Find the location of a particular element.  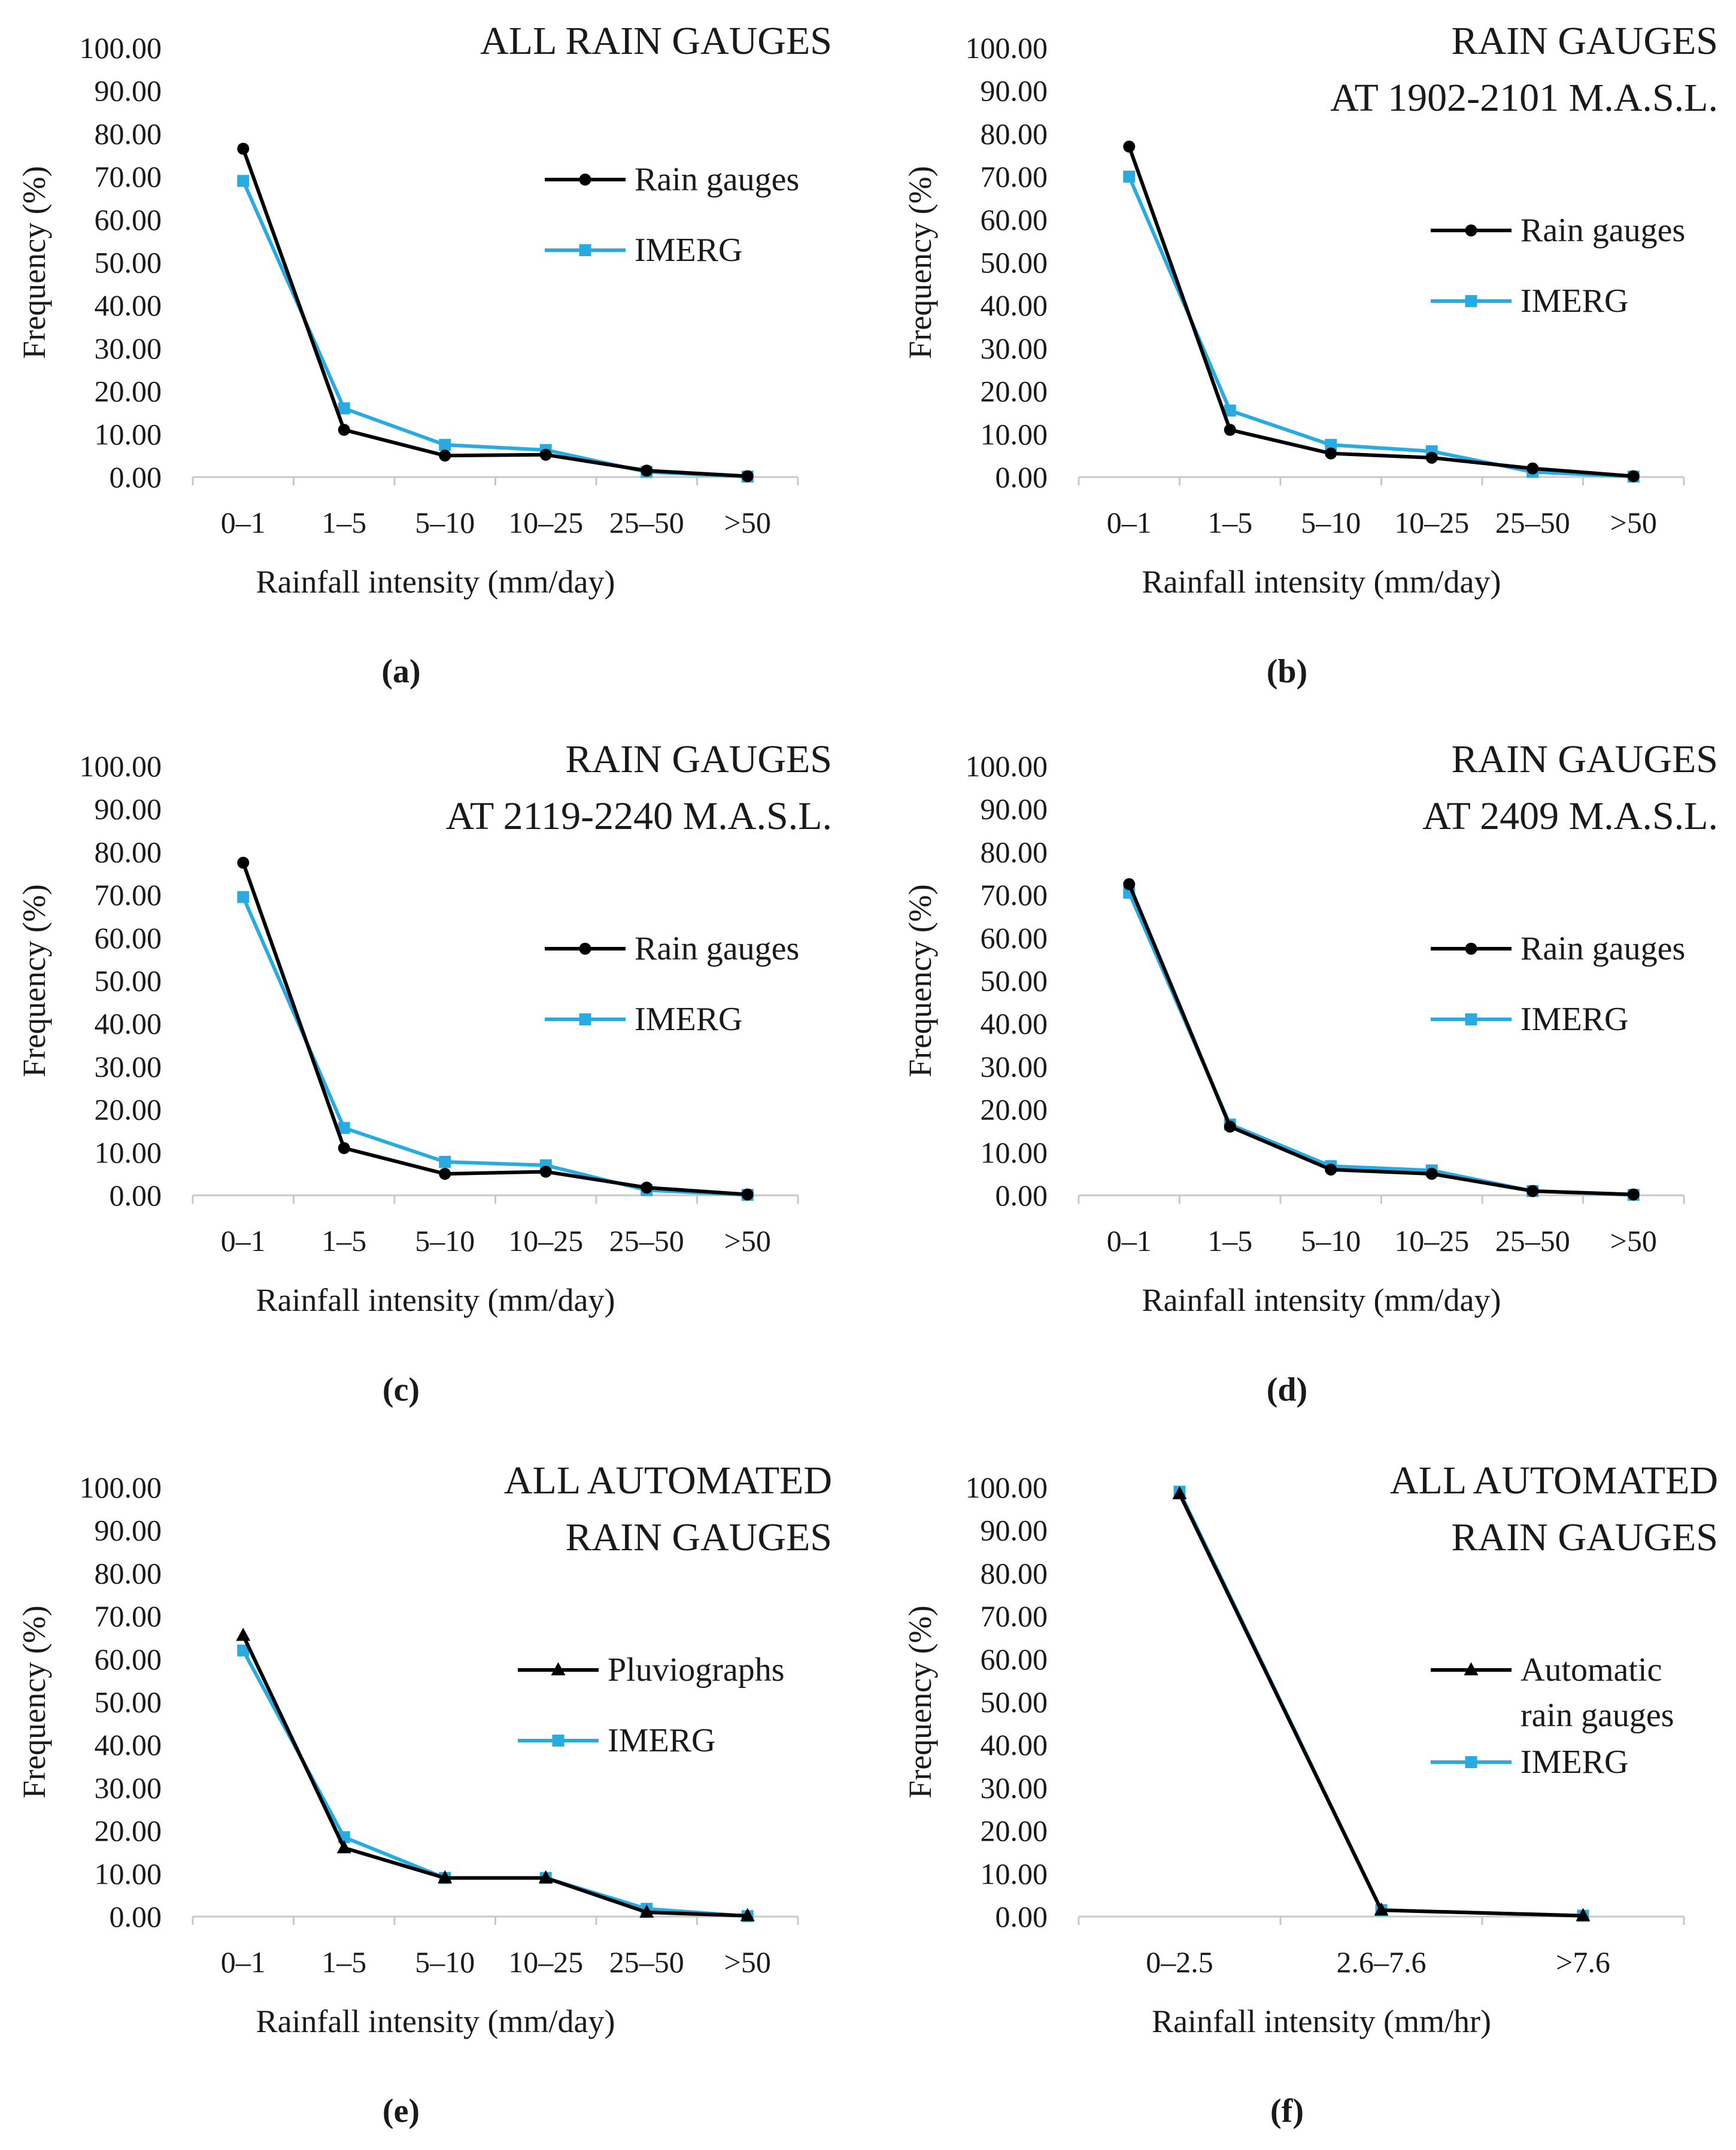

panel-label: (c) is located at coordinates (401, 1389).